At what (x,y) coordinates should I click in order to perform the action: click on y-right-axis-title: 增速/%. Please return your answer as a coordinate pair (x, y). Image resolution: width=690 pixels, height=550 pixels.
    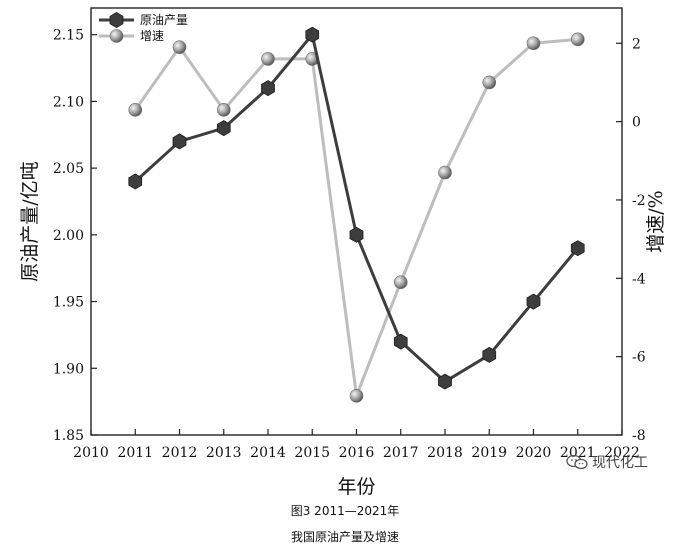
    Looking at the image, I should click on (656, 221).